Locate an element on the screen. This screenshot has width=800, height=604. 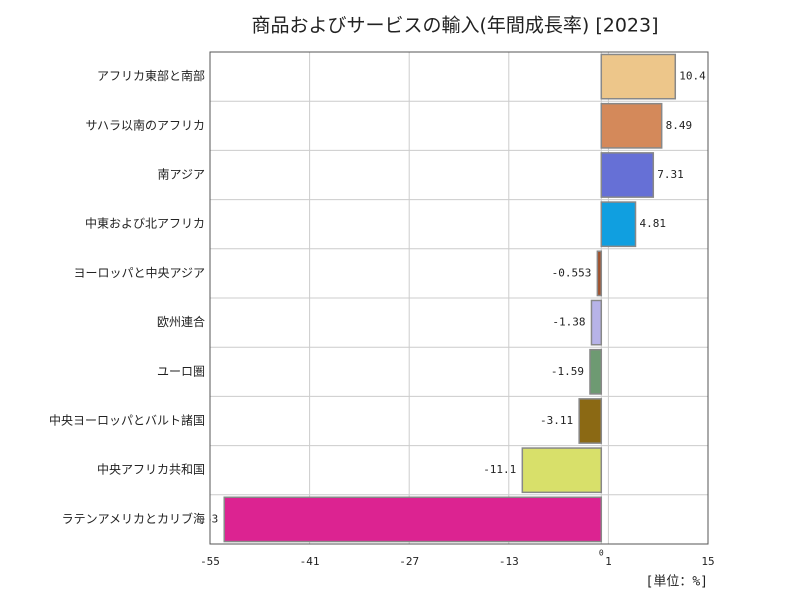
y-tick-label: アフリカ東部と南部 is located at coordinates (151, 75).